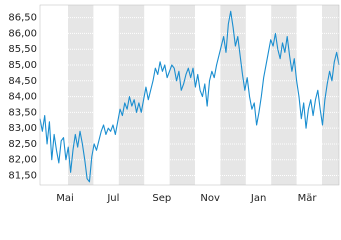 This screenshot has width=341, height=240. What do you see at coordinates (258, 198) in the screenshot?
I see `x-tick-label: Jan` at bounding box center [258, 198].